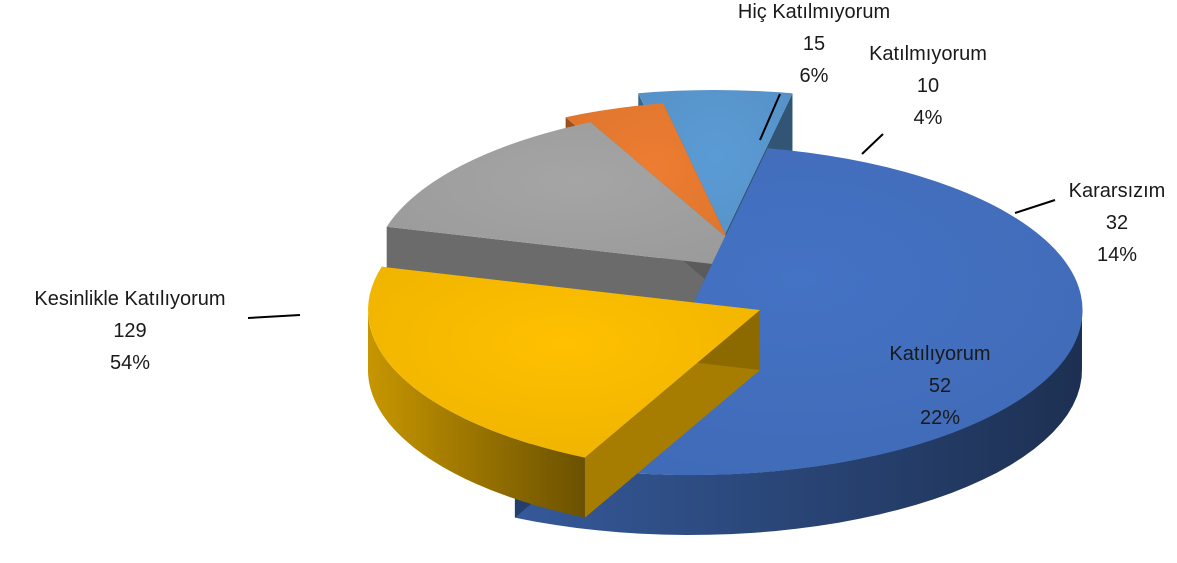 This screenshot has height=563, width=1177. I want to click on data-label-value: 10, so click(928, 86).